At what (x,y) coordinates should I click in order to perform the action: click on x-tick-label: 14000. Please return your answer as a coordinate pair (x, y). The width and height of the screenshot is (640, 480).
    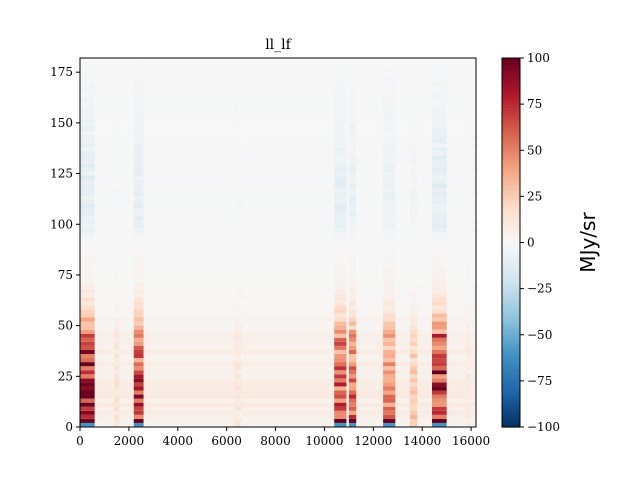
    Looking at the image, I should click on (422, 441).